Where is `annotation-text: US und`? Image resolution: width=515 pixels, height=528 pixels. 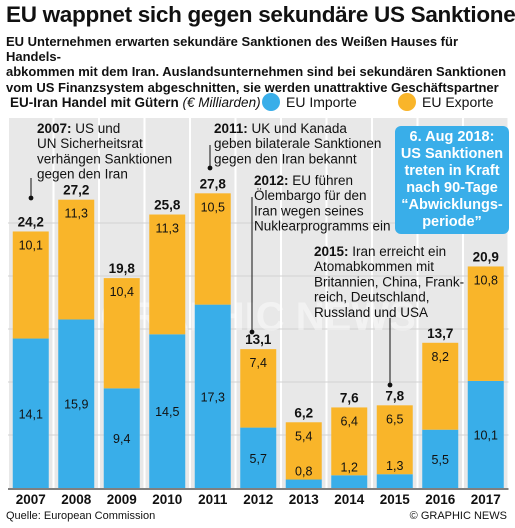 annotation-text: US und is located at coordinates (96, 128).